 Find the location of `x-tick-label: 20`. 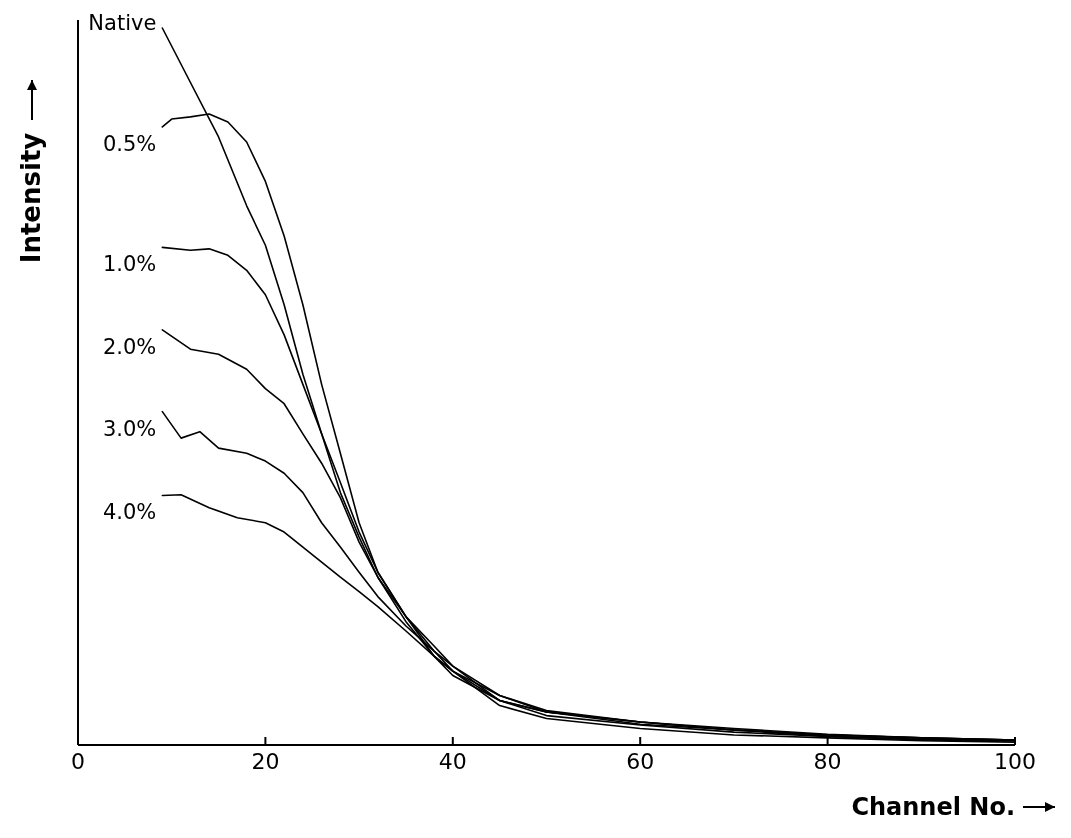

x-tick-label: 20 is located at coordinates (265, 761).